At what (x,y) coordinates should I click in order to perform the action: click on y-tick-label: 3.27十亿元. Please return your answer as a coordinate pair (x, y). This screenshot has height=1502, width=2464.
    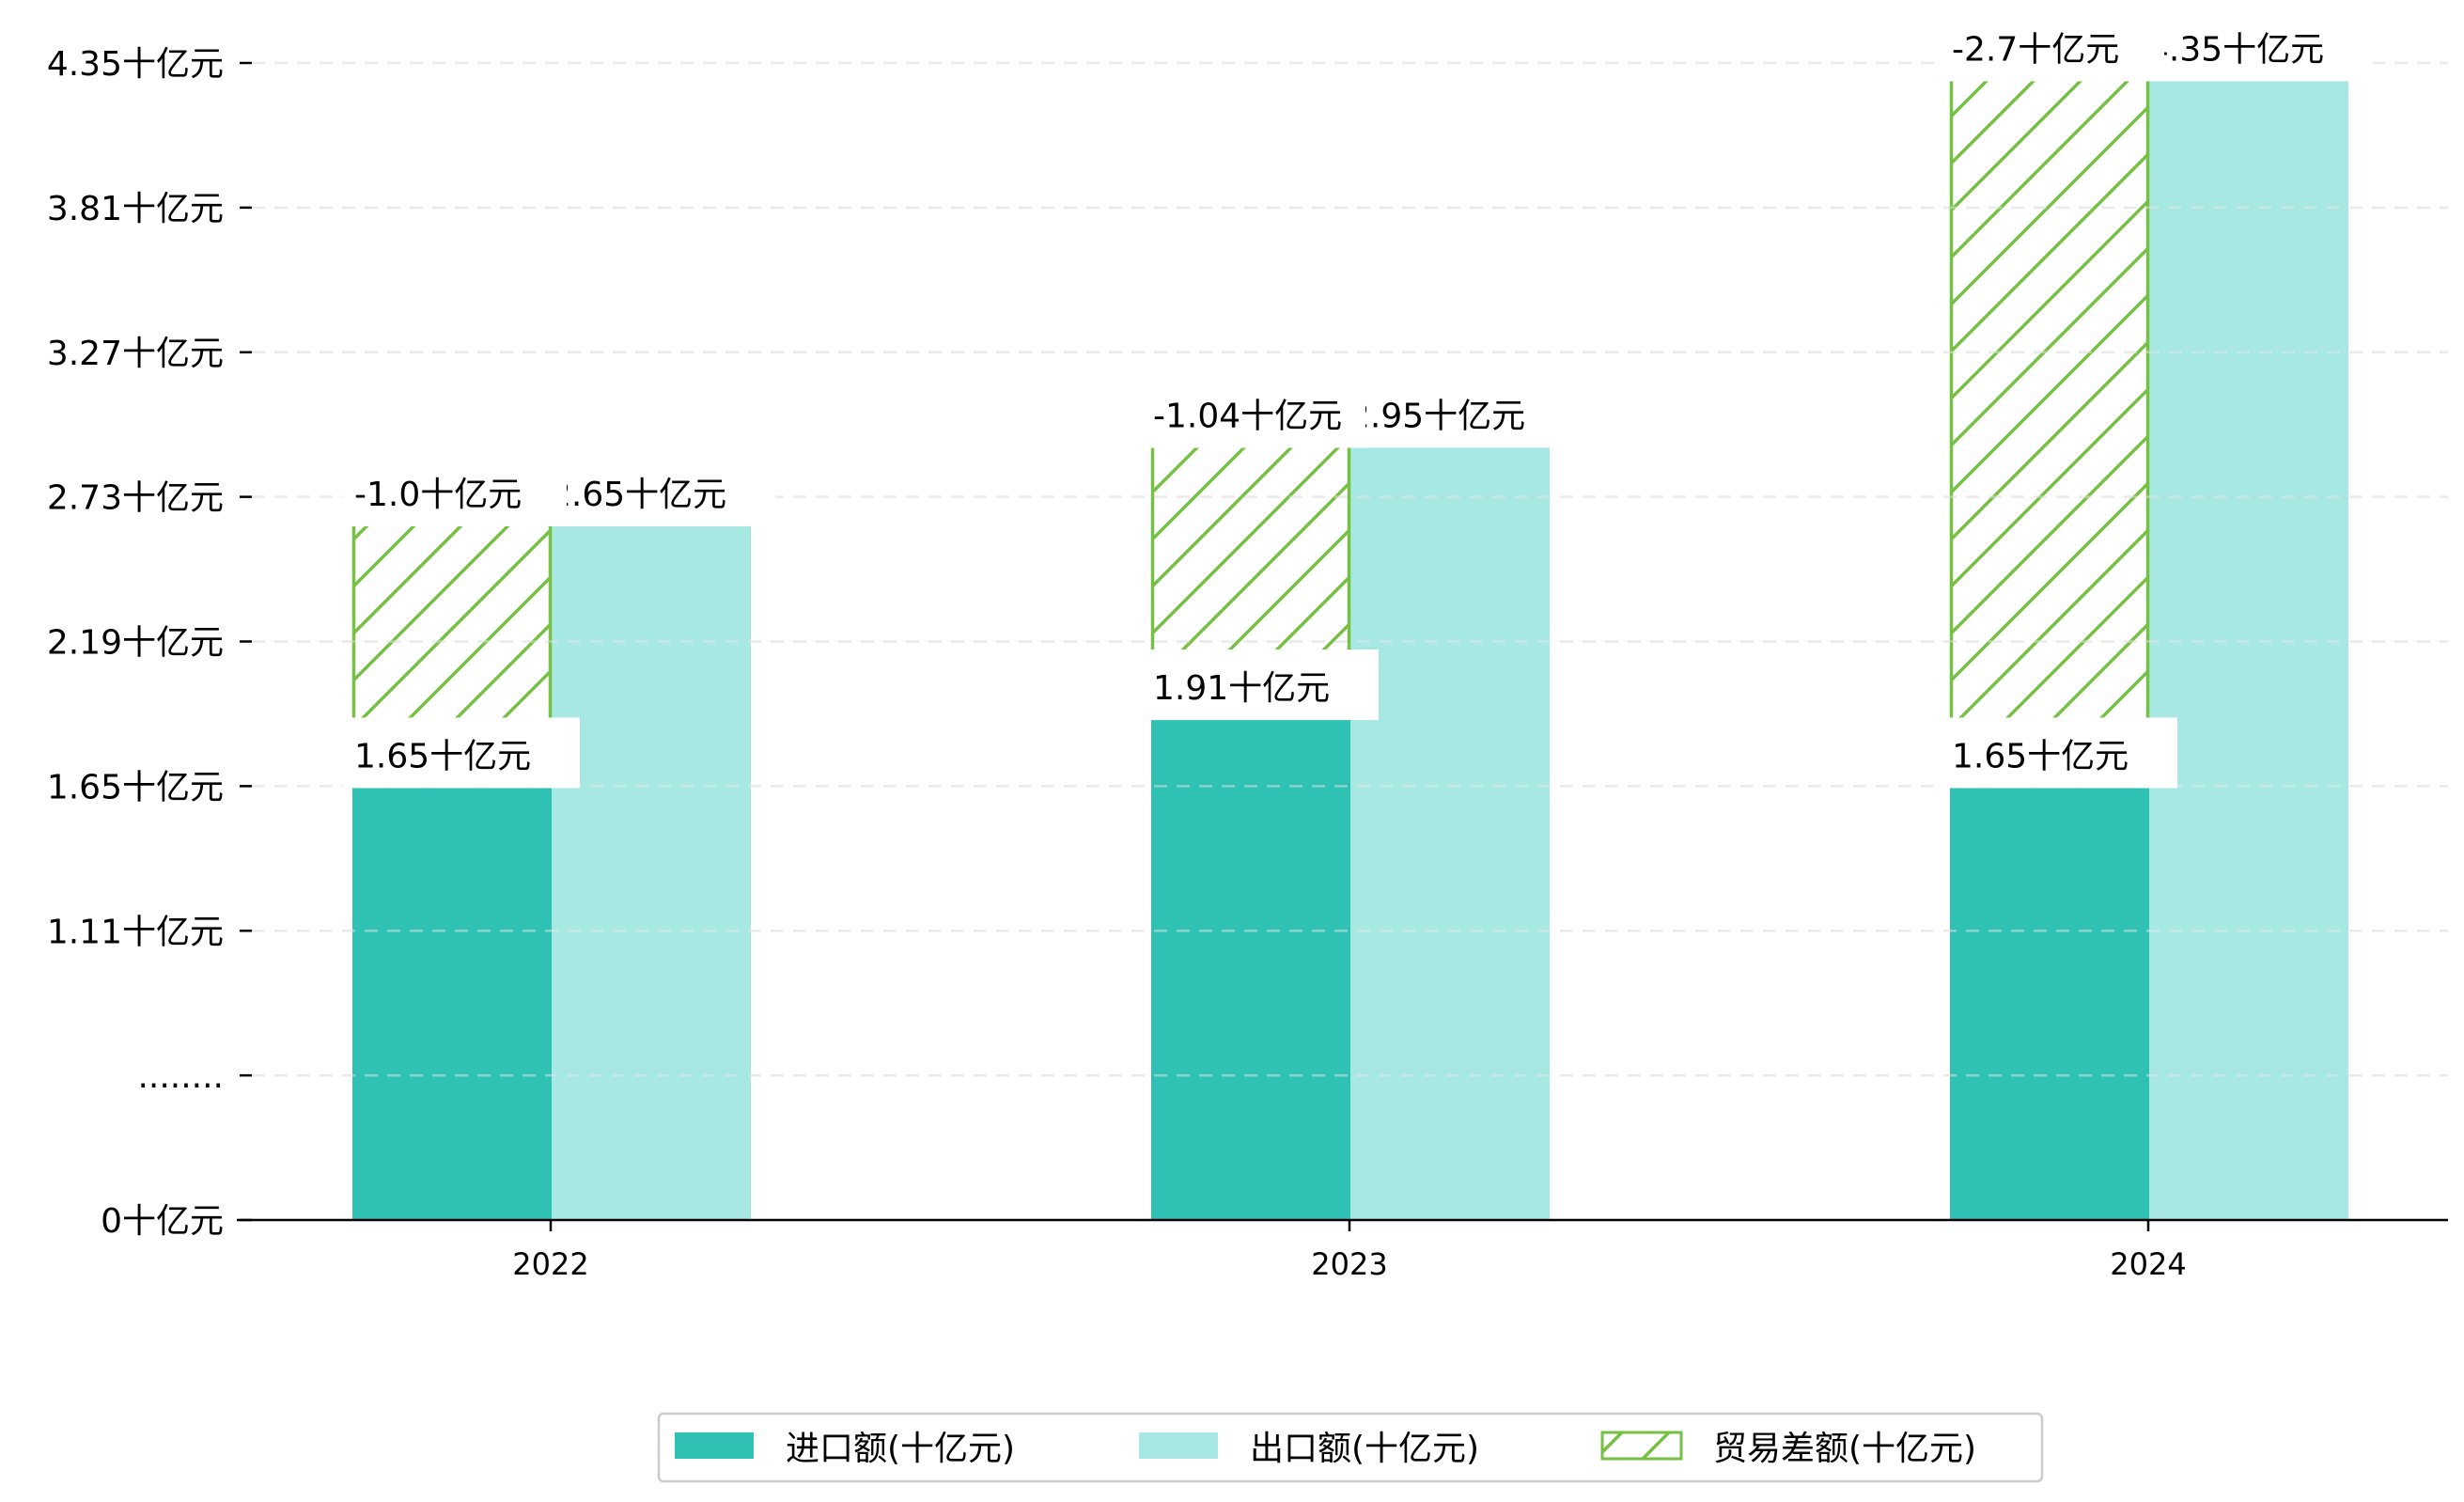
    Looking at the image, I should click on (135, 354).